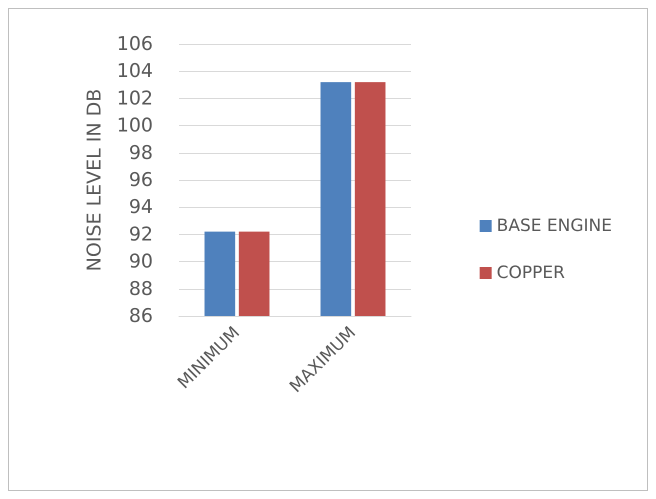 The height and width of the screenshot is (499, 656). I want to click on y-axis-title: NOISE LEVEL IN DB, so click(95, 180).